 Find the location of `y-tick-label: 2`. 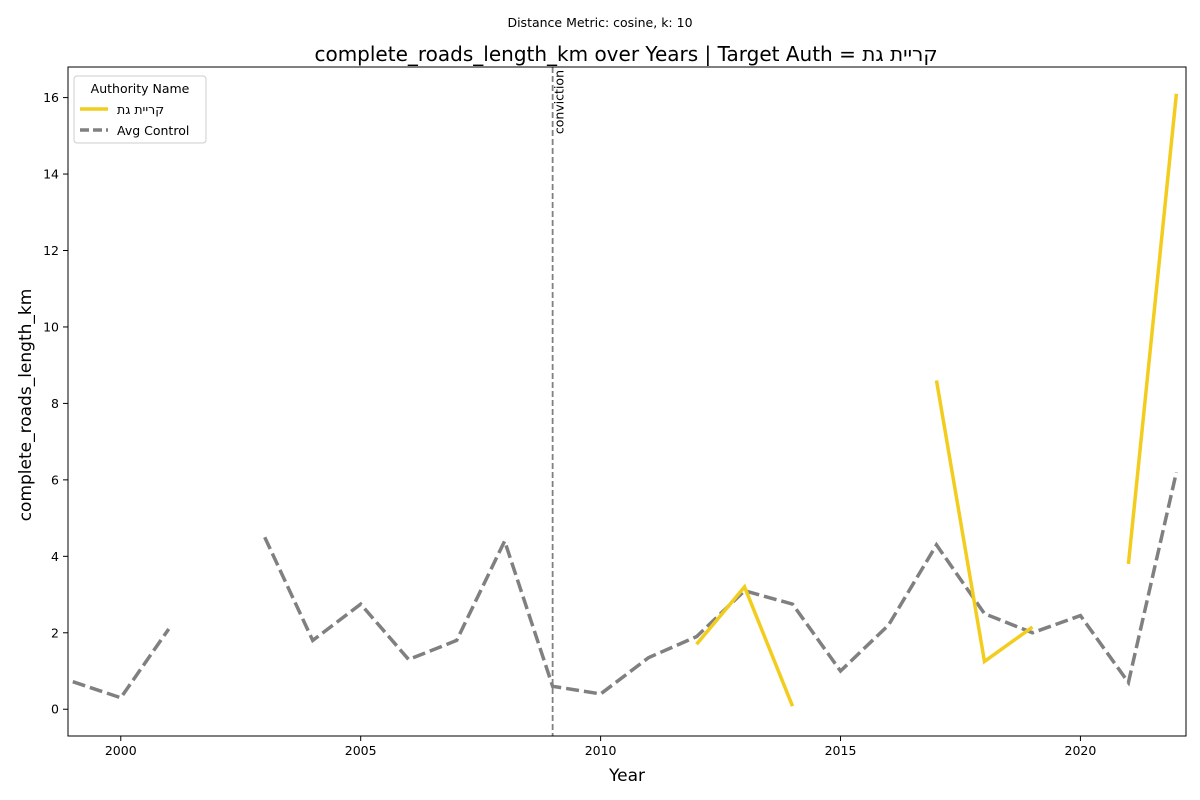

y-tick-label: 2 is located at coordinates (55, 632).